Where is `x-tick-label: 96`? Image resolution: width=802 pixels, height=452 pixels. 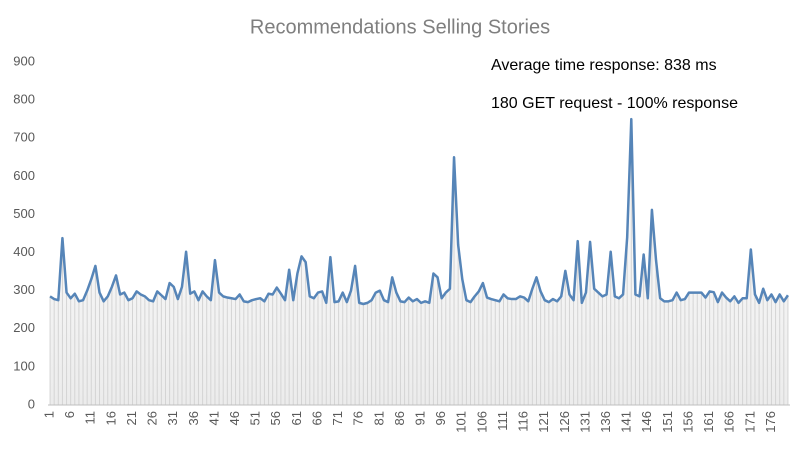
x-tick-label: 96 is located at coordinates (440, 418).